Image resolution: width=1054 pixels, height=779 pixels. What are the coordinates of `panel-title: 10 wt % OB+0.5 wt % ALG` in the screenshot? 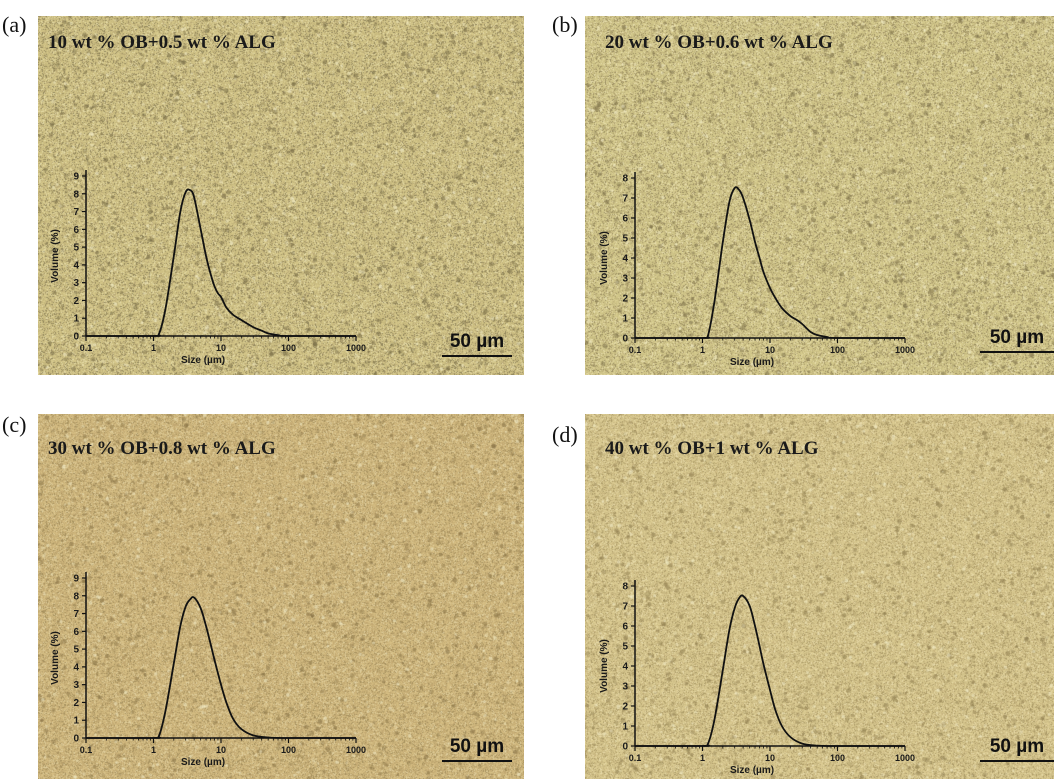 It's located at (162, 42).